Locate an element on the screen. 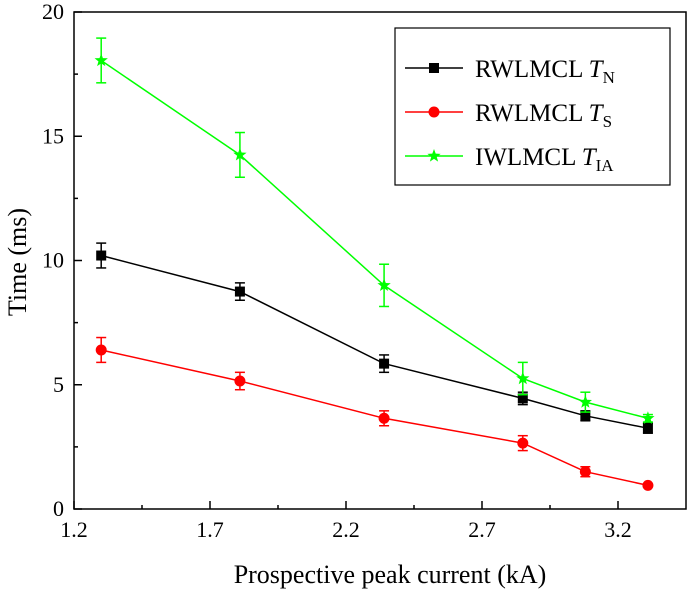  x-axis-label: Prospective peak current (kA) is located at coordinates (390, 574).